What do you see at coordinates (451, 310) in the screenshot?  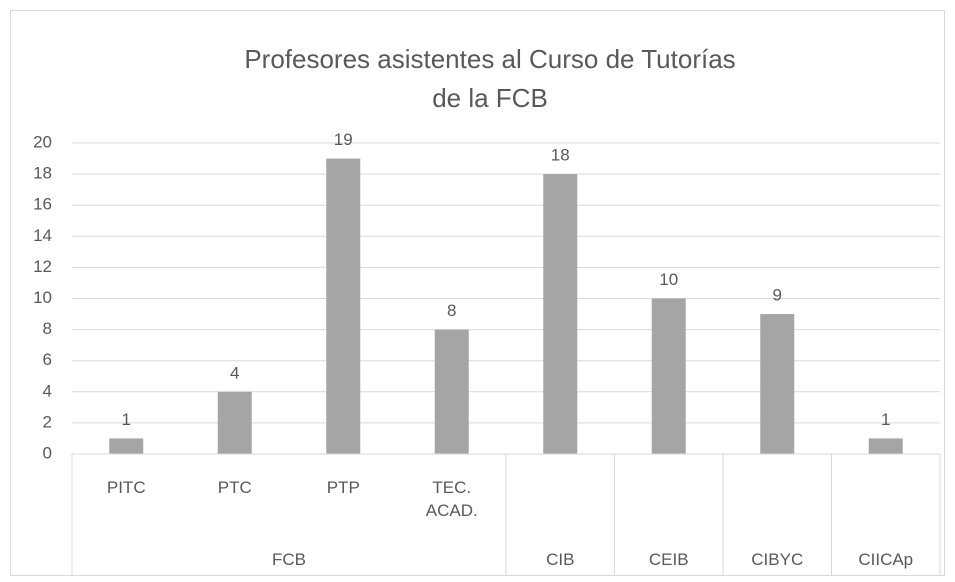 I see `data-label: 8` at bounding box center [451, 310].